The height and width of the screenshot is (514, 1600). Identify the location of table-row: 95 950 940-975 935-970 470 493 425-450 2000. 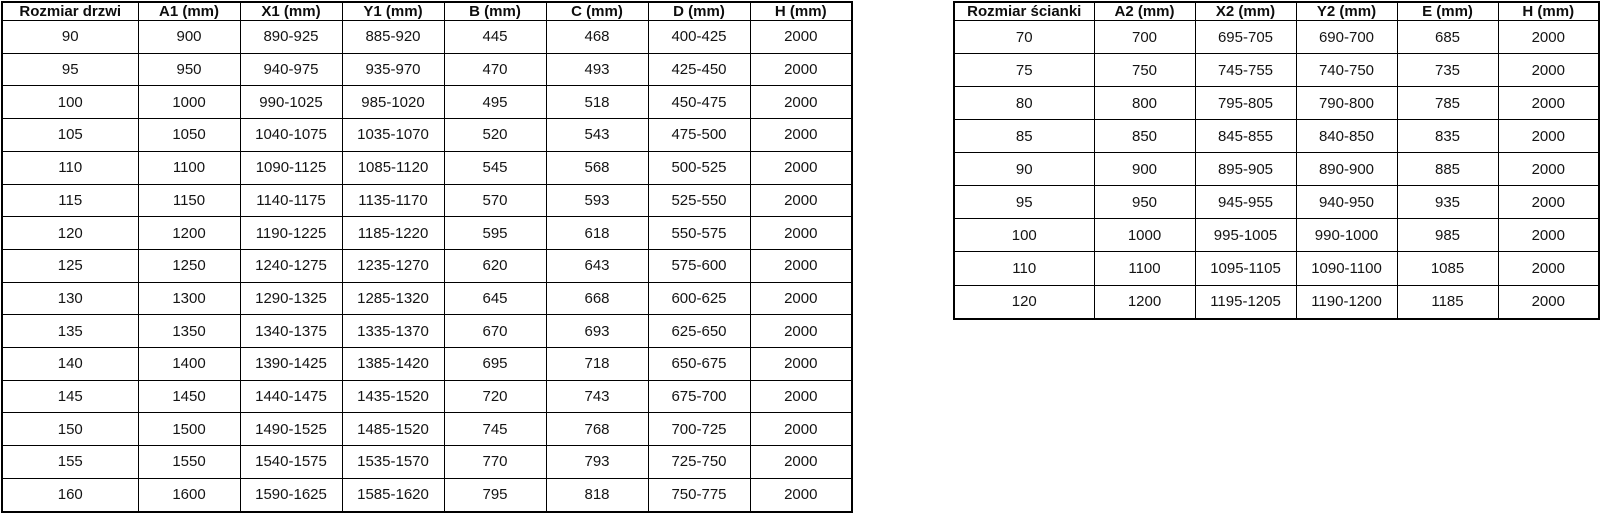
(427, 69).